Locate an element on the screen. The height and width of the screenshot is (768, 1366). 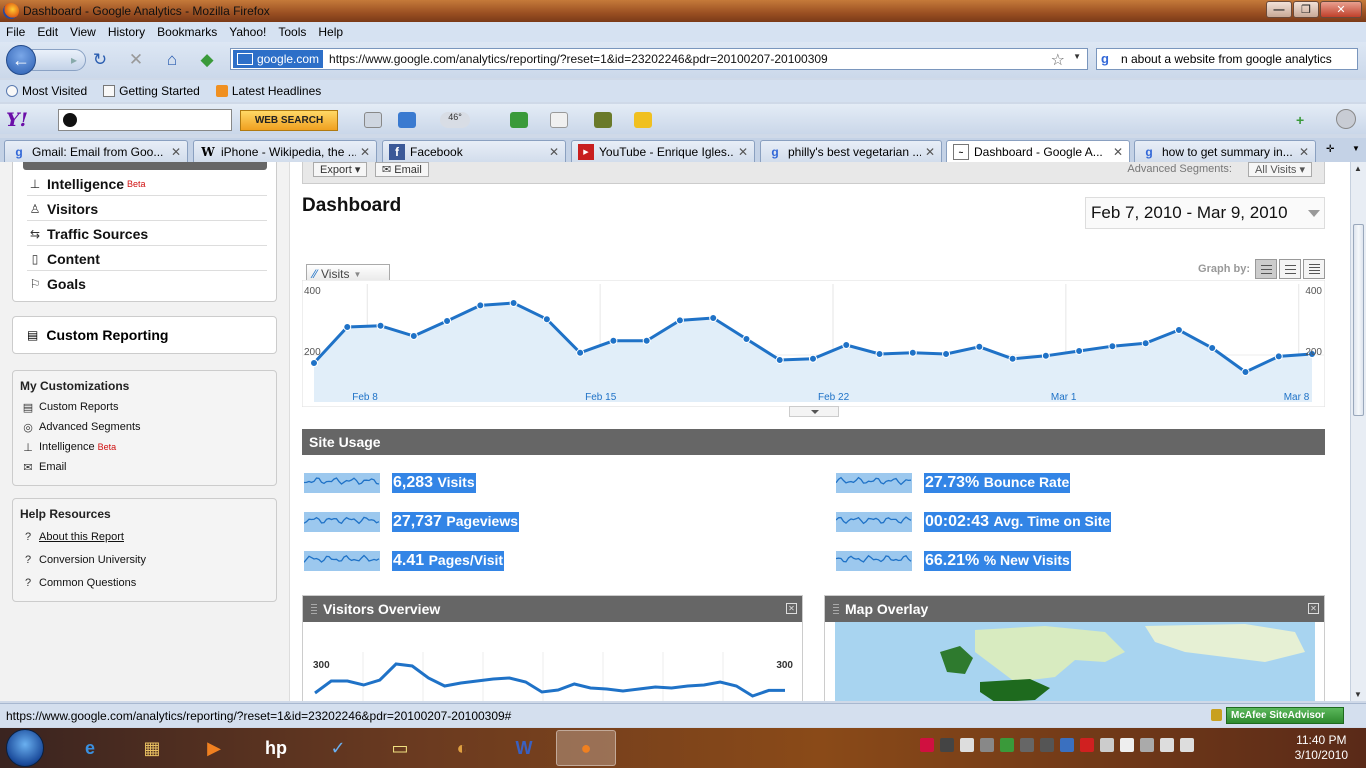
paint-icon: ◐ is located at coordinates (462, 747).